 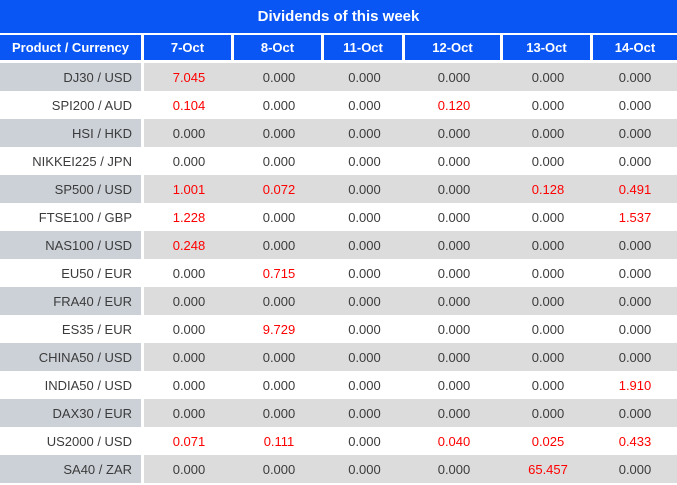 What do you see at coordinates (72, 441) in the screenshot?
I see `product-label: US2000 / USD` at bounding box center [72, 441].